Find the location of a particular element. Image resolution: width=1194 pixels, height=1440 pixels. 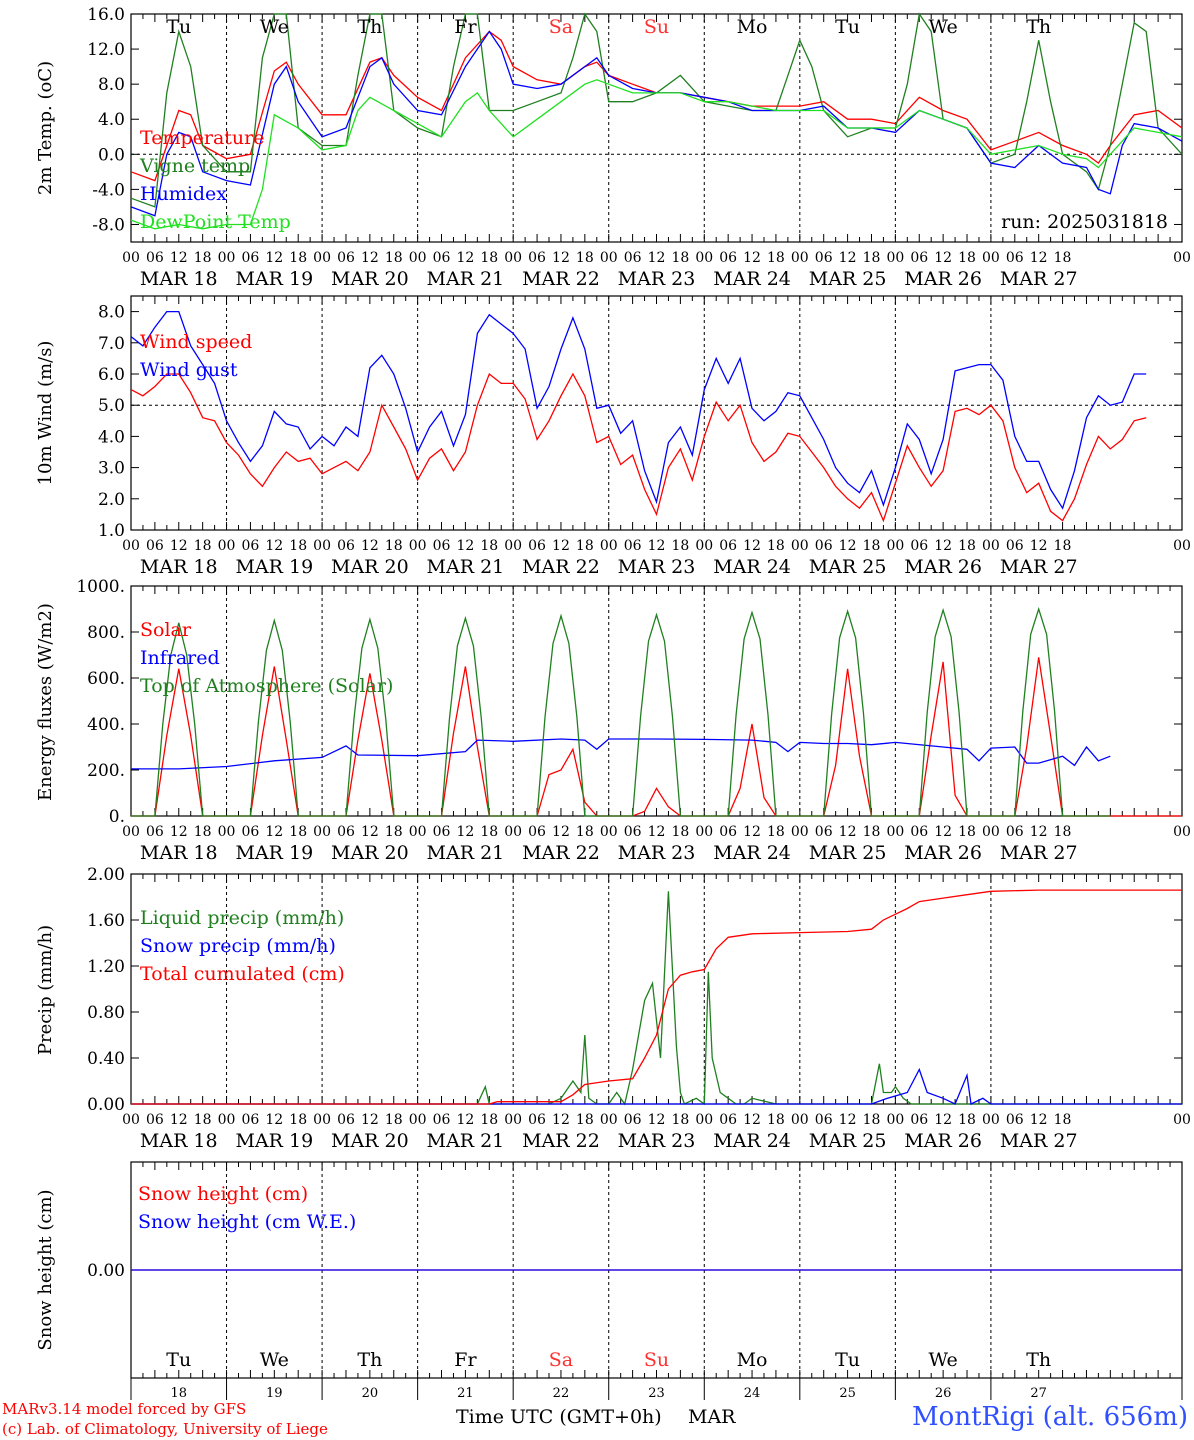

legend-entry: Infrared is located at coordinates (180, 658).